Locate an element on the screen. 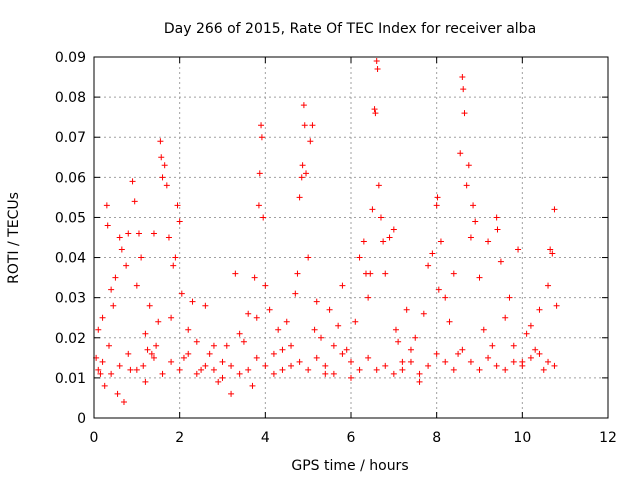  x-tick-label: 2 is located at coordinates (179, 438).